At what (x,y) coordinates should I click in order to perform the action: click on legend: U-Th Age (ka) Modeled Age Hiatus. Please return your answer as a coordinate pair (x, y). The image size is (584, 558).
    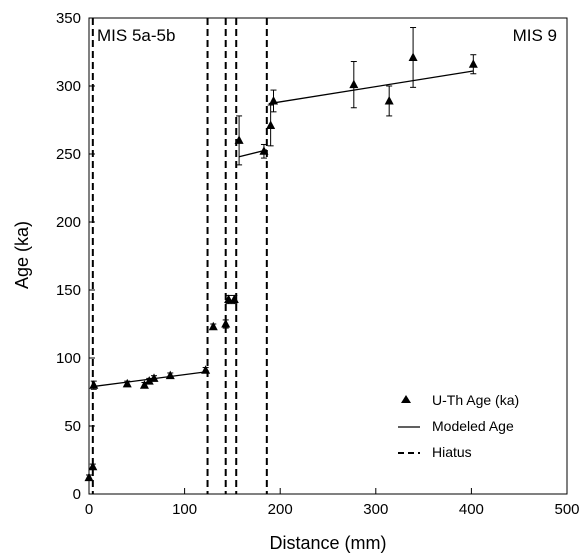
    Looking at the image, I should click on (458, 426).